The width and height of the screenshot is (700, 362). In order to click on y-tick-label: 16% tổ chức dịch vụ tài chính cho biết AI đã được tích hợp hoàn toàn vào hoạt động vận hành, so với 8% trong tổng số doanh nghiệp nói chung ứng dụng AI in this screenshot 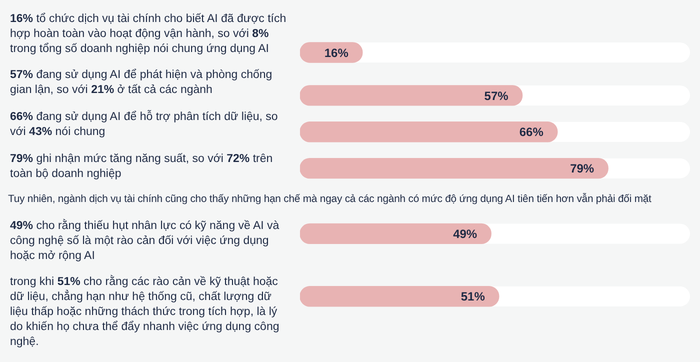, I will do `click(149, 34)`.